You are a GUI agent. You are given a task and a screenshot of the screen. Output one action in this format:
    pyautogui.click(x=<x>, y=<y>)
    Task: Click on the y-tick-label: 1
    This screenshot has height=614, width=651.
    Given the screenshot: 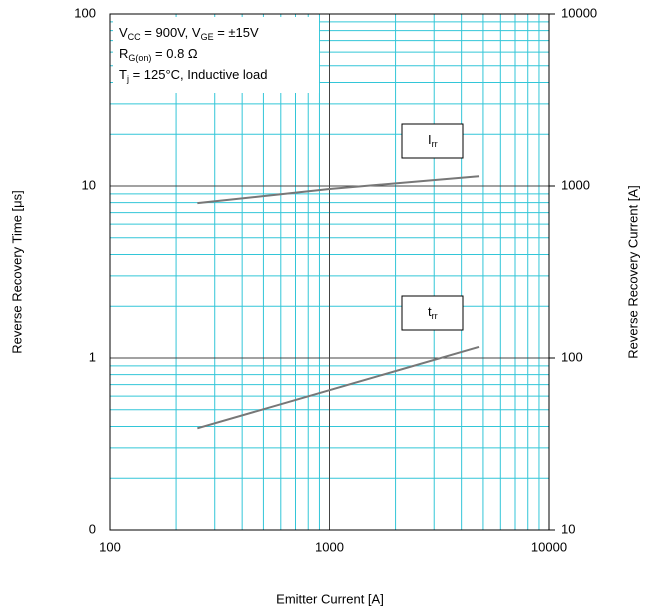 What is the action you would take?
    pyautogui.click(x=92, y=356)
    